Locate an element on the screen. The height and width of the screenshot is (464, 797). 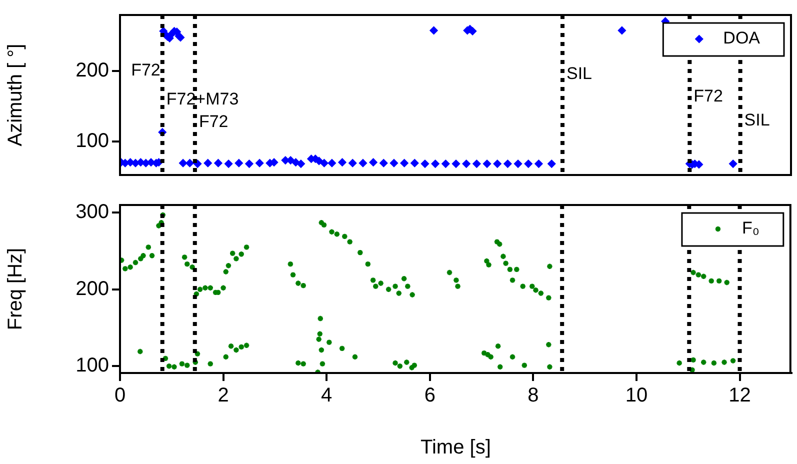
annotation: F72 is located at coordinates (145, 70).